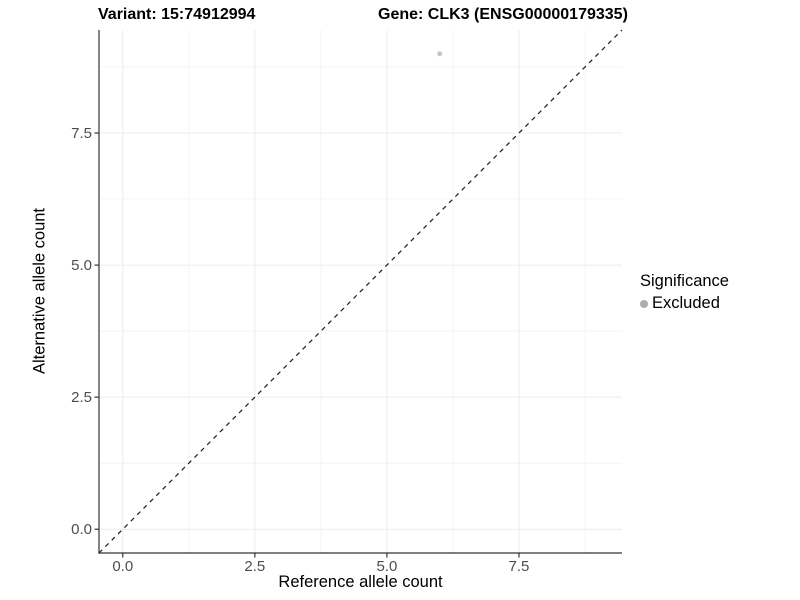 This screenshot has width=800, height=600. I want to click on legend-key-dot, so click(644, 303).